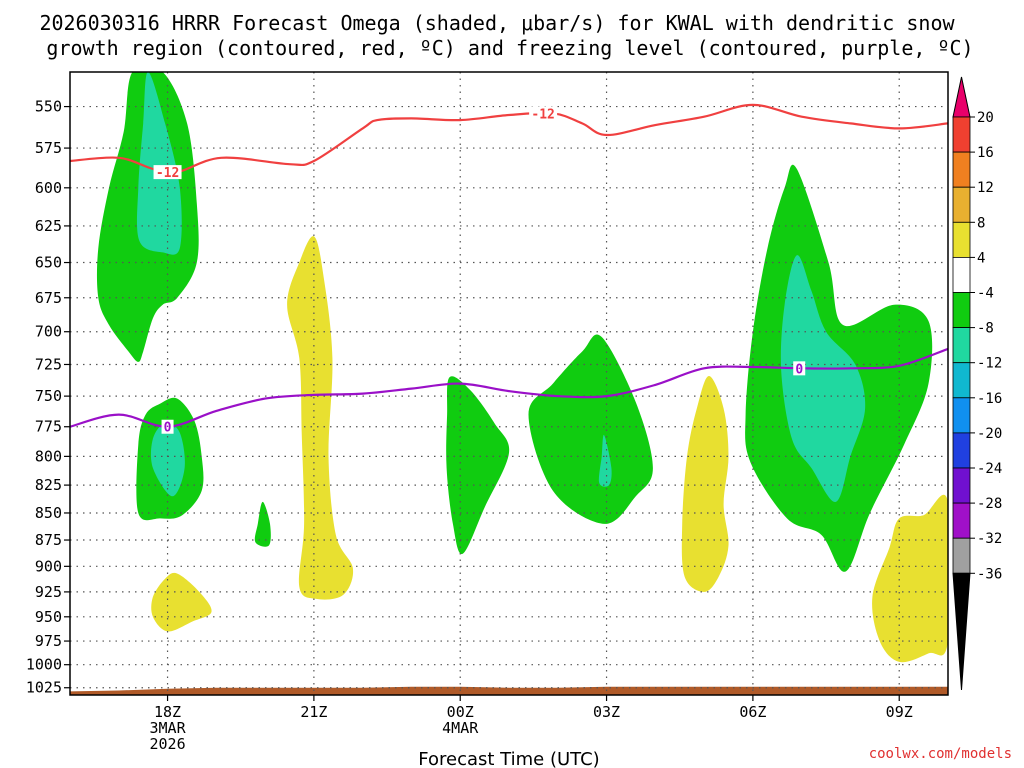 Image resolution: width=1024 pixels, height=768 pixels. What do you see at coordinates (48, 617) in the screenshot?
I see `y-tick-label-950: 950` at bounding box center [48, 617].